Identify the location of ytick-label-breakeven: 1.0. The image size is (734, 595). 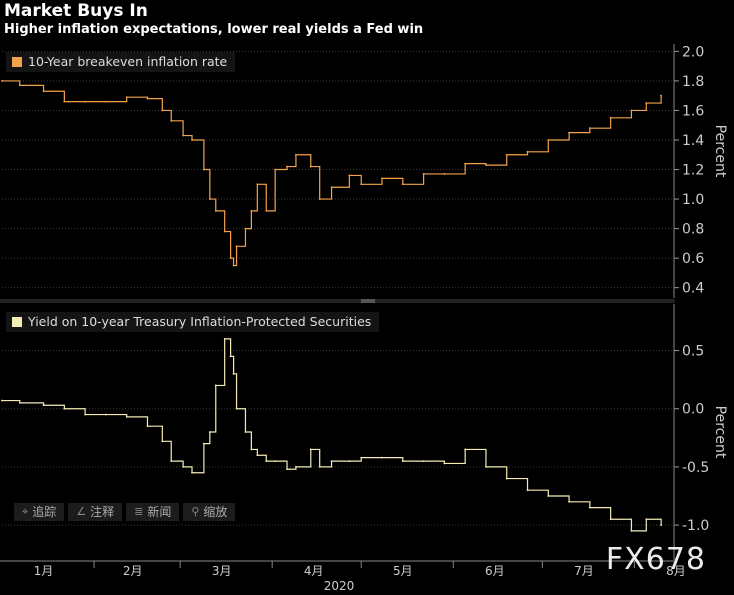
(693, 200).